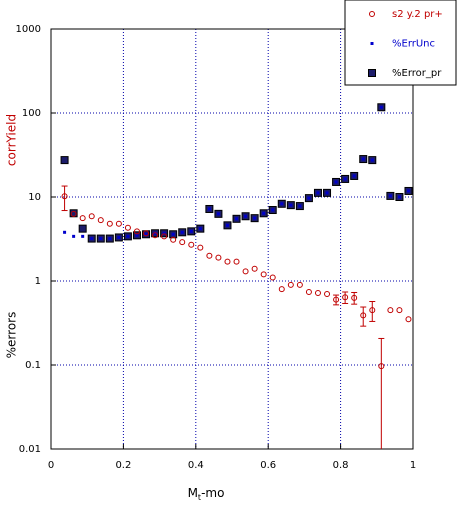 This screenshot has width=457, height=515. Describe the element at coordinates (31, 113) in the screenshot. I see `y-tick-label: 100` at that location.